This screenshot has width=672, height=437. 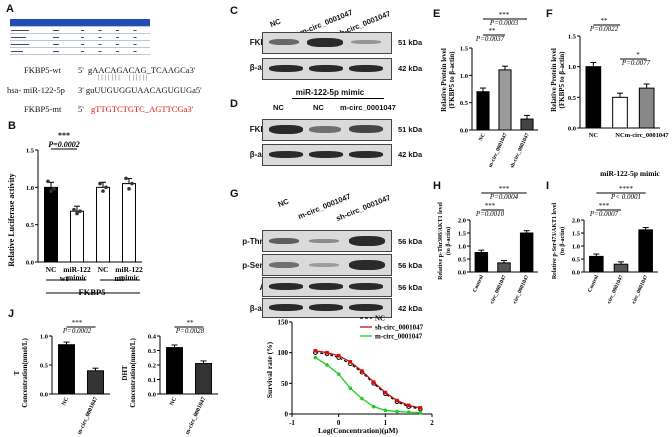 I want to click on jd-ylabel2: Concentration(nmol/L), so click(x=133, y=373).